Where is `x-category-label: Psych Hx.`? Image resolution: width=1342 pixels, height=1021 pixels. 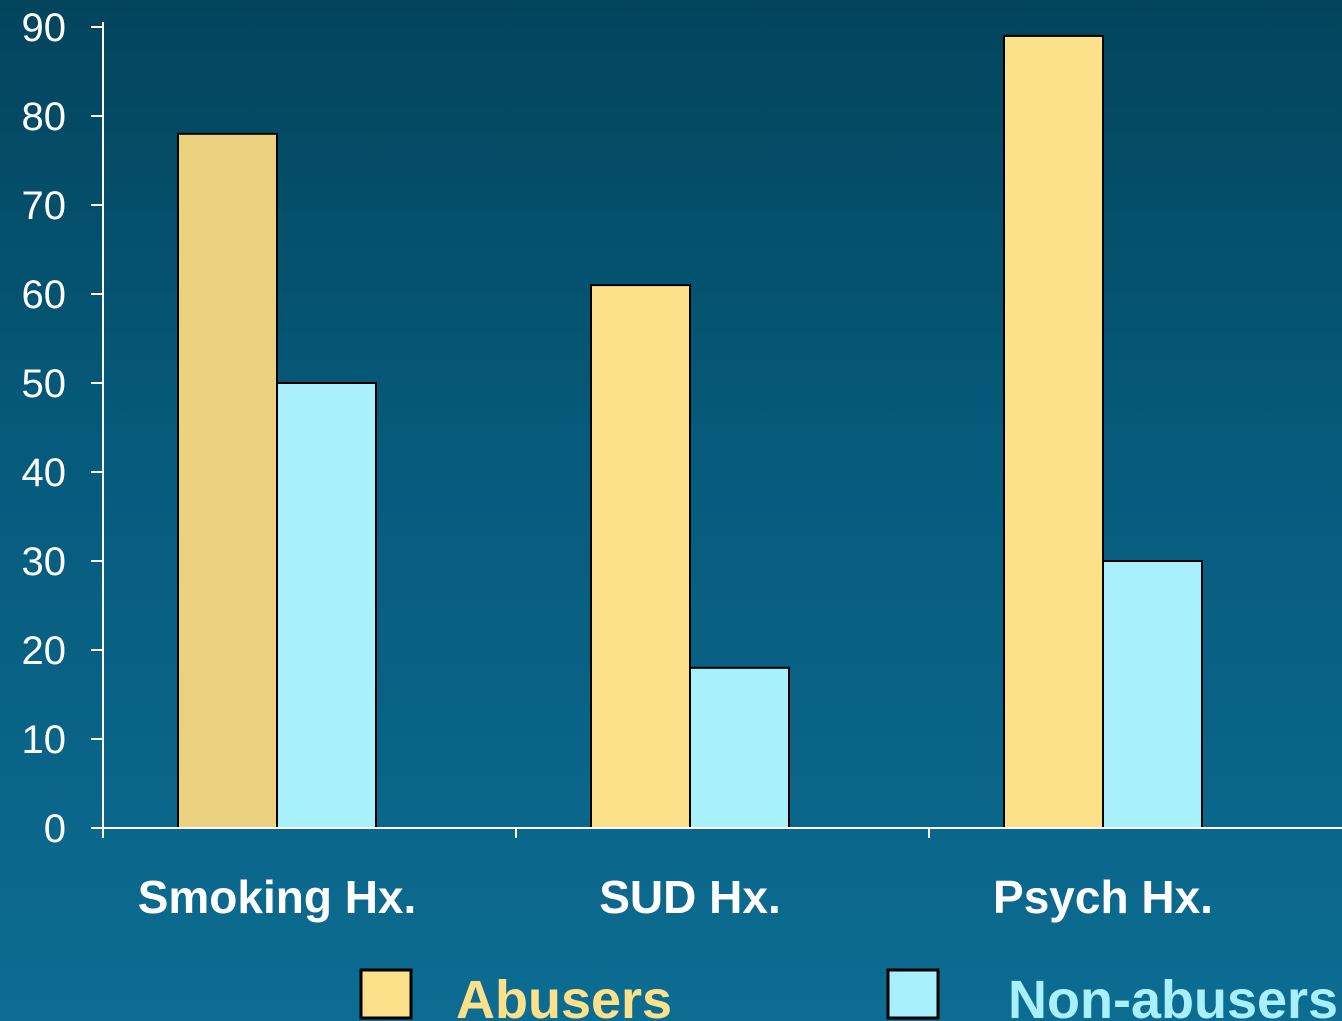
x-category-label: Psych Hx. is located at coordinates (1103, 897).